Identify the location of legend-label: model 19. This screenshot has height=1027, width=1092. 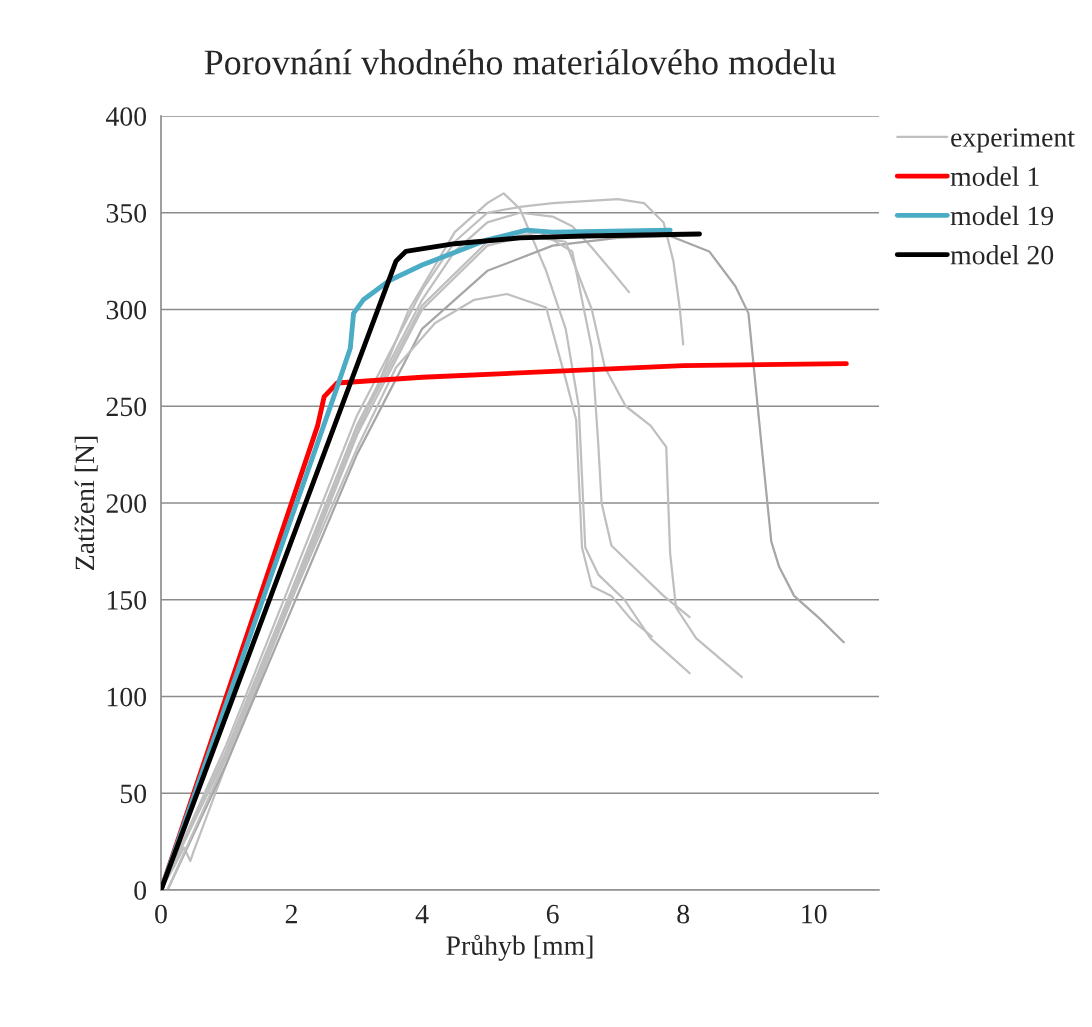
(1002, 215).